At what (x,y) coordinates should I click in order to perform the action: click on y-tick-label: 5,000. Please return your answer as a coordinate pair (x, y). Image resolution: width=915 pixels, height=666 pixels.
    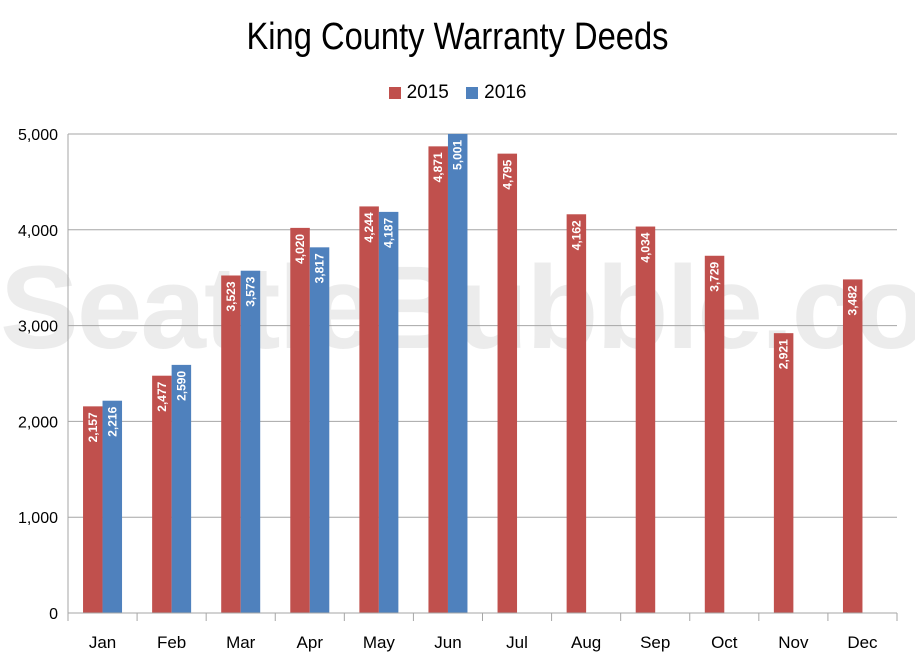
    Looking at the image, I should click on (38, 135).